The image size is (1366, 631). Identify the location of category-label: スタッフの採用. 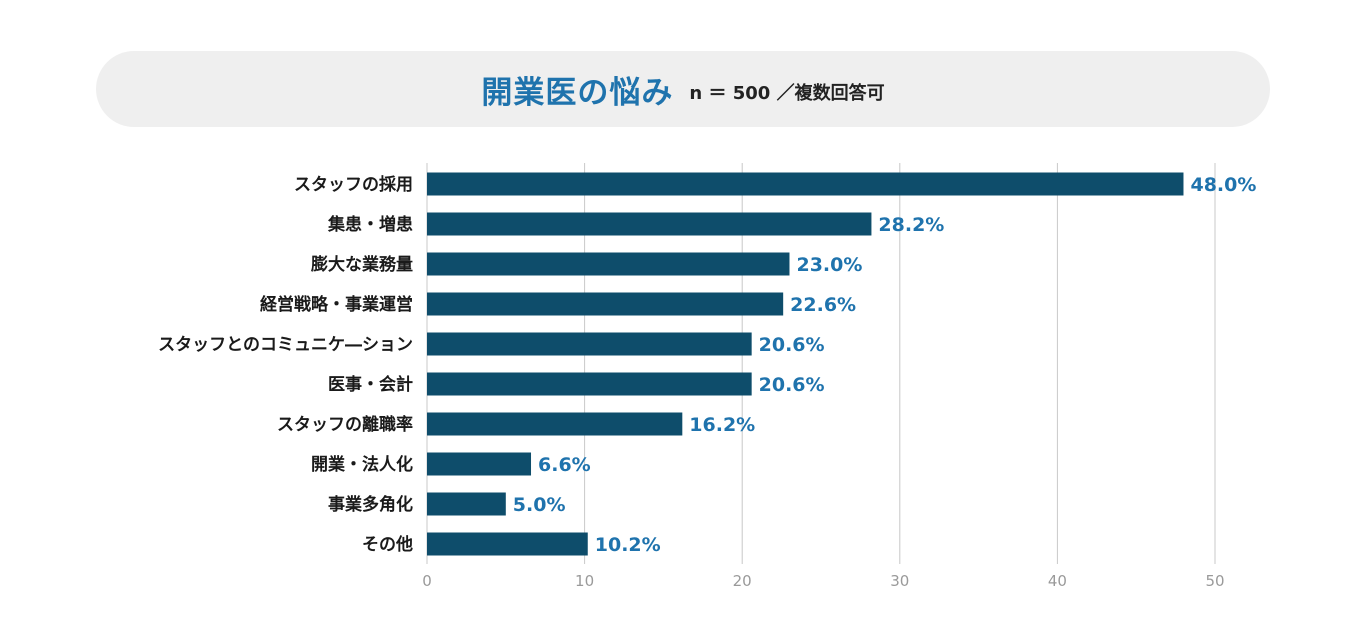
(353, 184).